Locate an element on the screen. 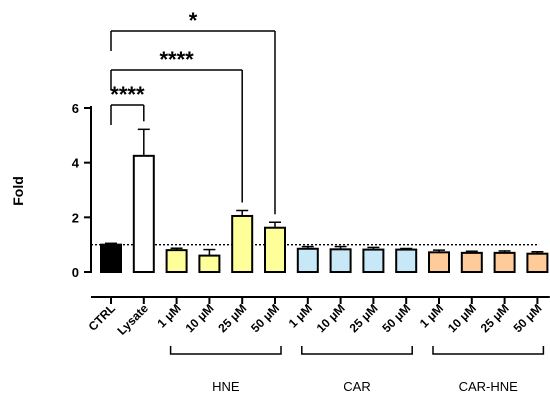  group-label: CAR is located at coordinates (356, 386).